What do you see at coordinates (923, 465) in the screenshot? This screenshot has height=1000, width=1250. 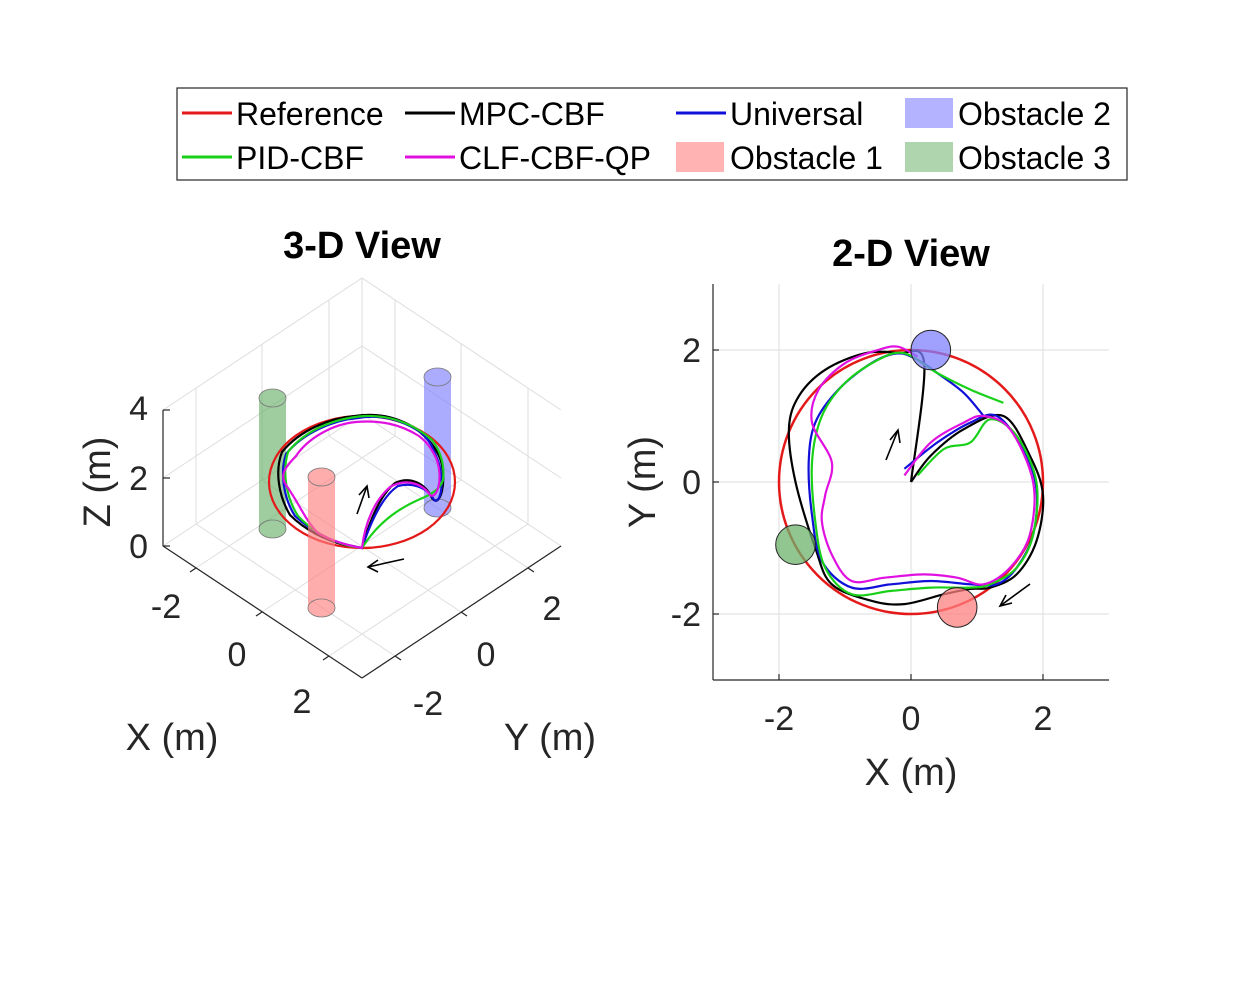 I see `chart-2d-series-clf-cbf-qp` at bounding box center [923, 465].